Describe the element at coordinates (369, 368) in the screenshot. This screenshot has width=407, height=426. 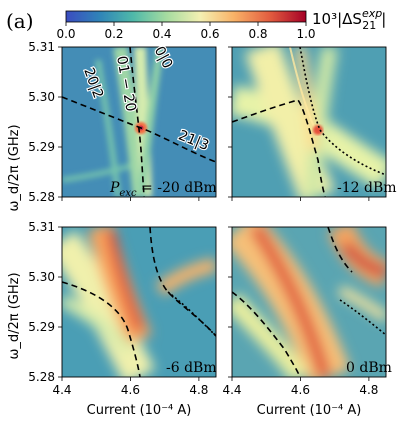
I see `annotation-bottom-right: 0 dBm` at that location.